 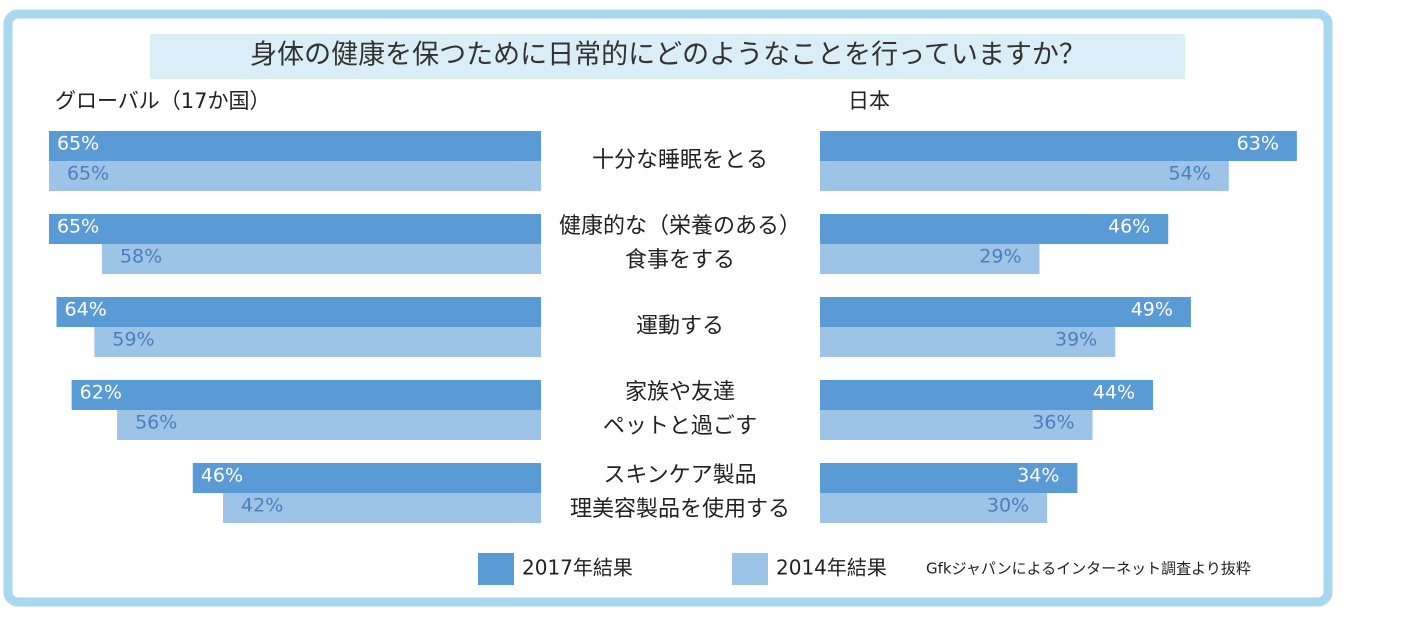 What do you see at coordinates (680, 409) in the screenshot?
I see `category-label: 家族や友達ペットと過ごす` at bounding box center [680, 409].